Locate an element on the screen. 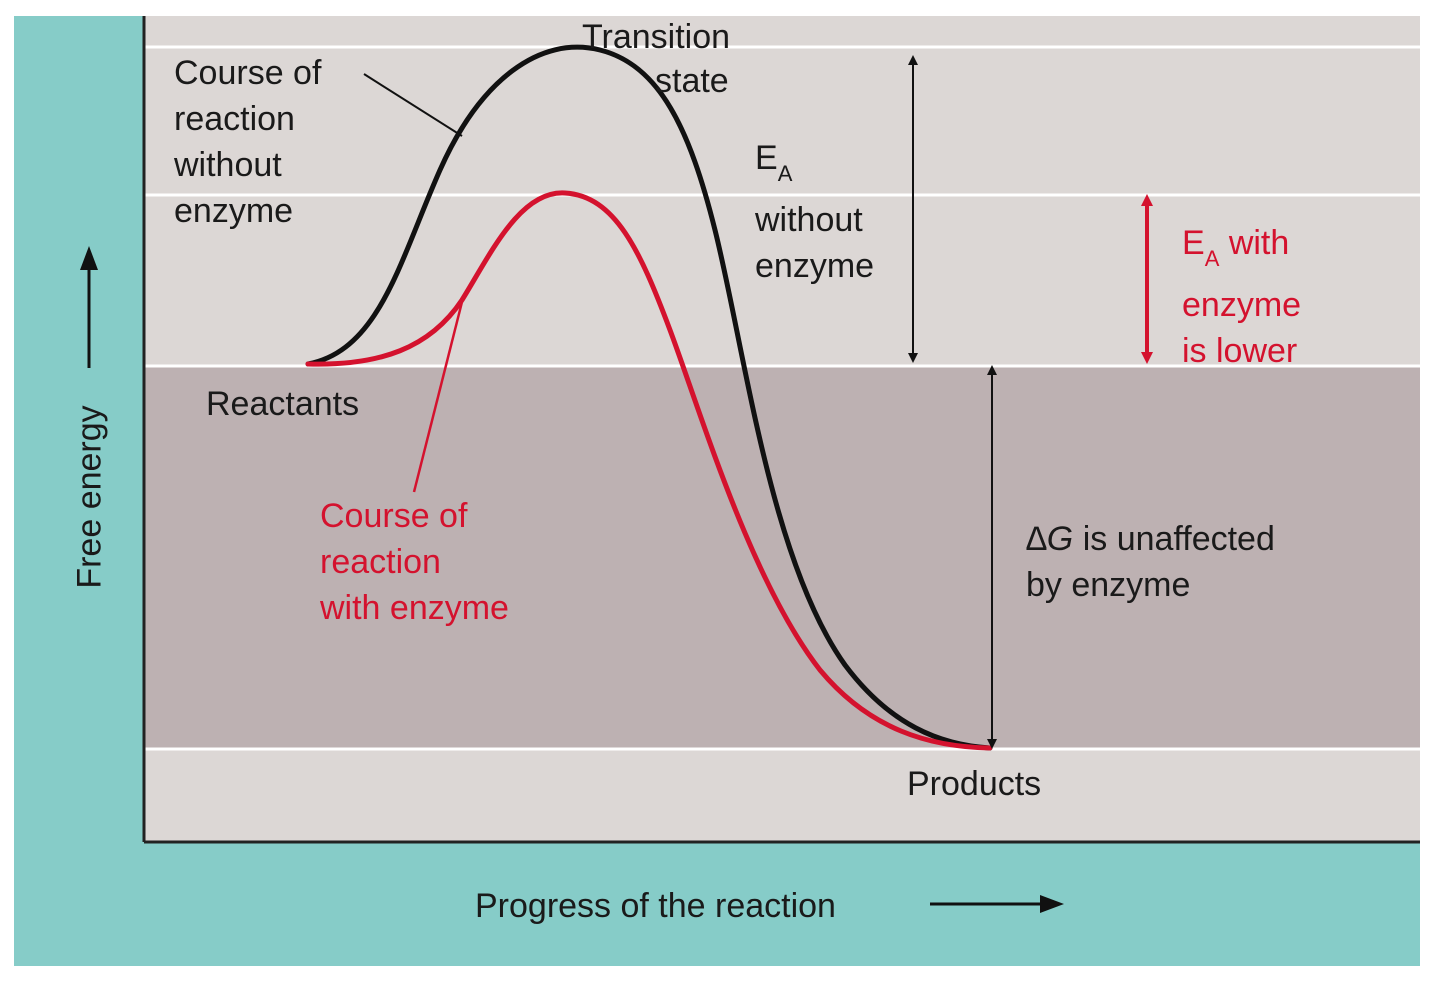 The image size is (1440, 987). y-axis-label: Free energy is located at coordinates (89, 497).